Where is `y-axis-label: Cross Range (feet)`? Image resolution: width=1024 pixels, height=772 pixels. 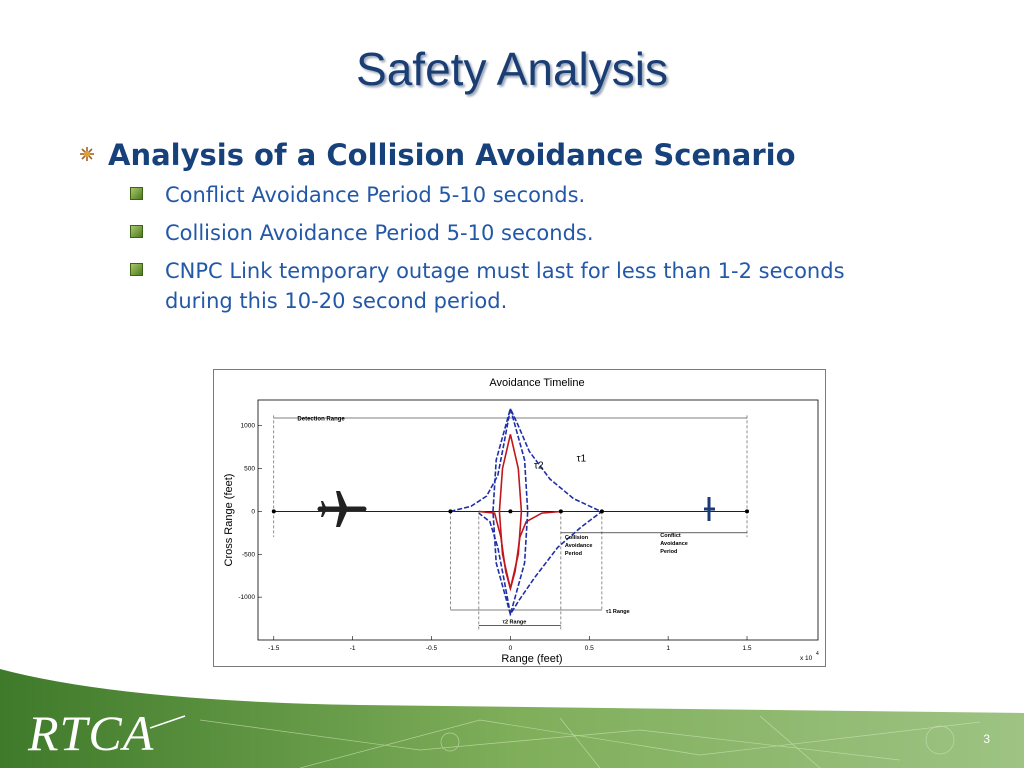 y-axis-label: Cross Range (feet) is located at coordinates (229, 520).